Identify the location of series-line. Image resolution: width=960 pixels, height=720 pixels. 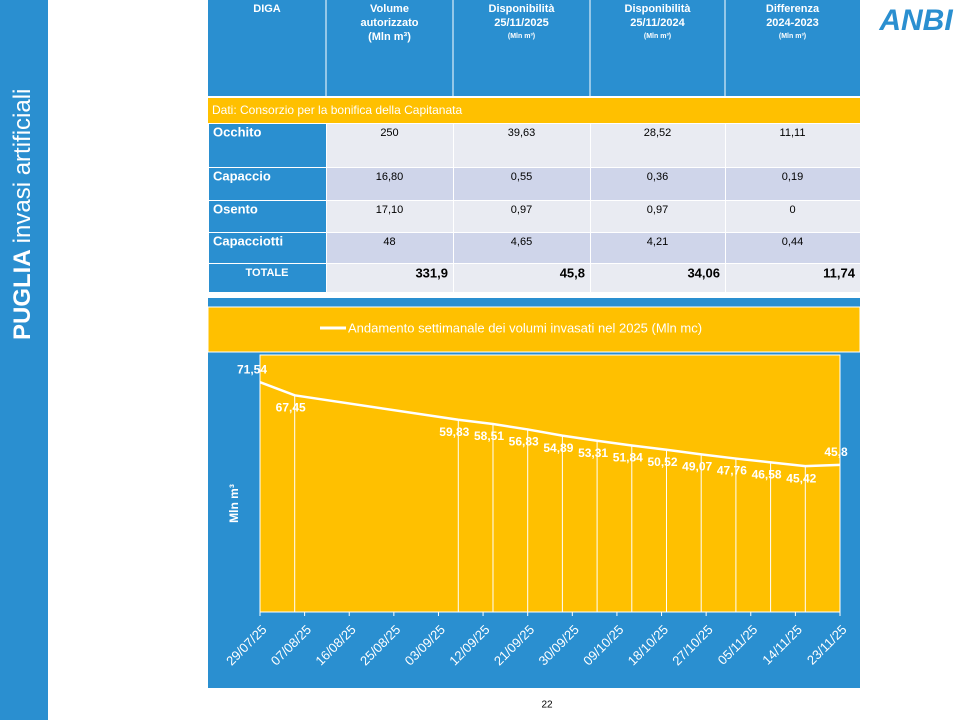
(550, 424).